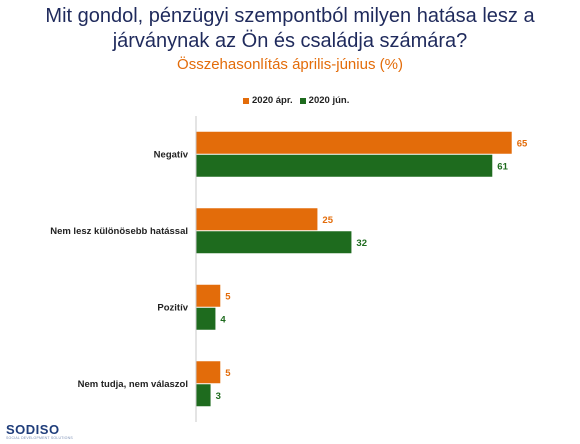  Describe the element at coordinates (171, 154) in the screenshot. I see `category-label: Negatív` at that location.